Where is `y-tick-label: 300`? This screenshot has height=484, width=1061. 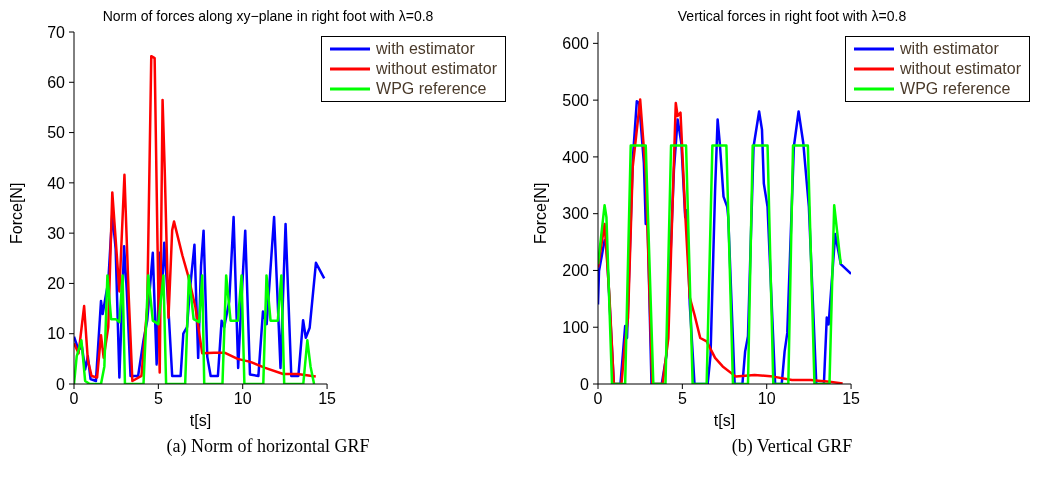 y-tick-label: 300 is located at coordinates (576, 214).